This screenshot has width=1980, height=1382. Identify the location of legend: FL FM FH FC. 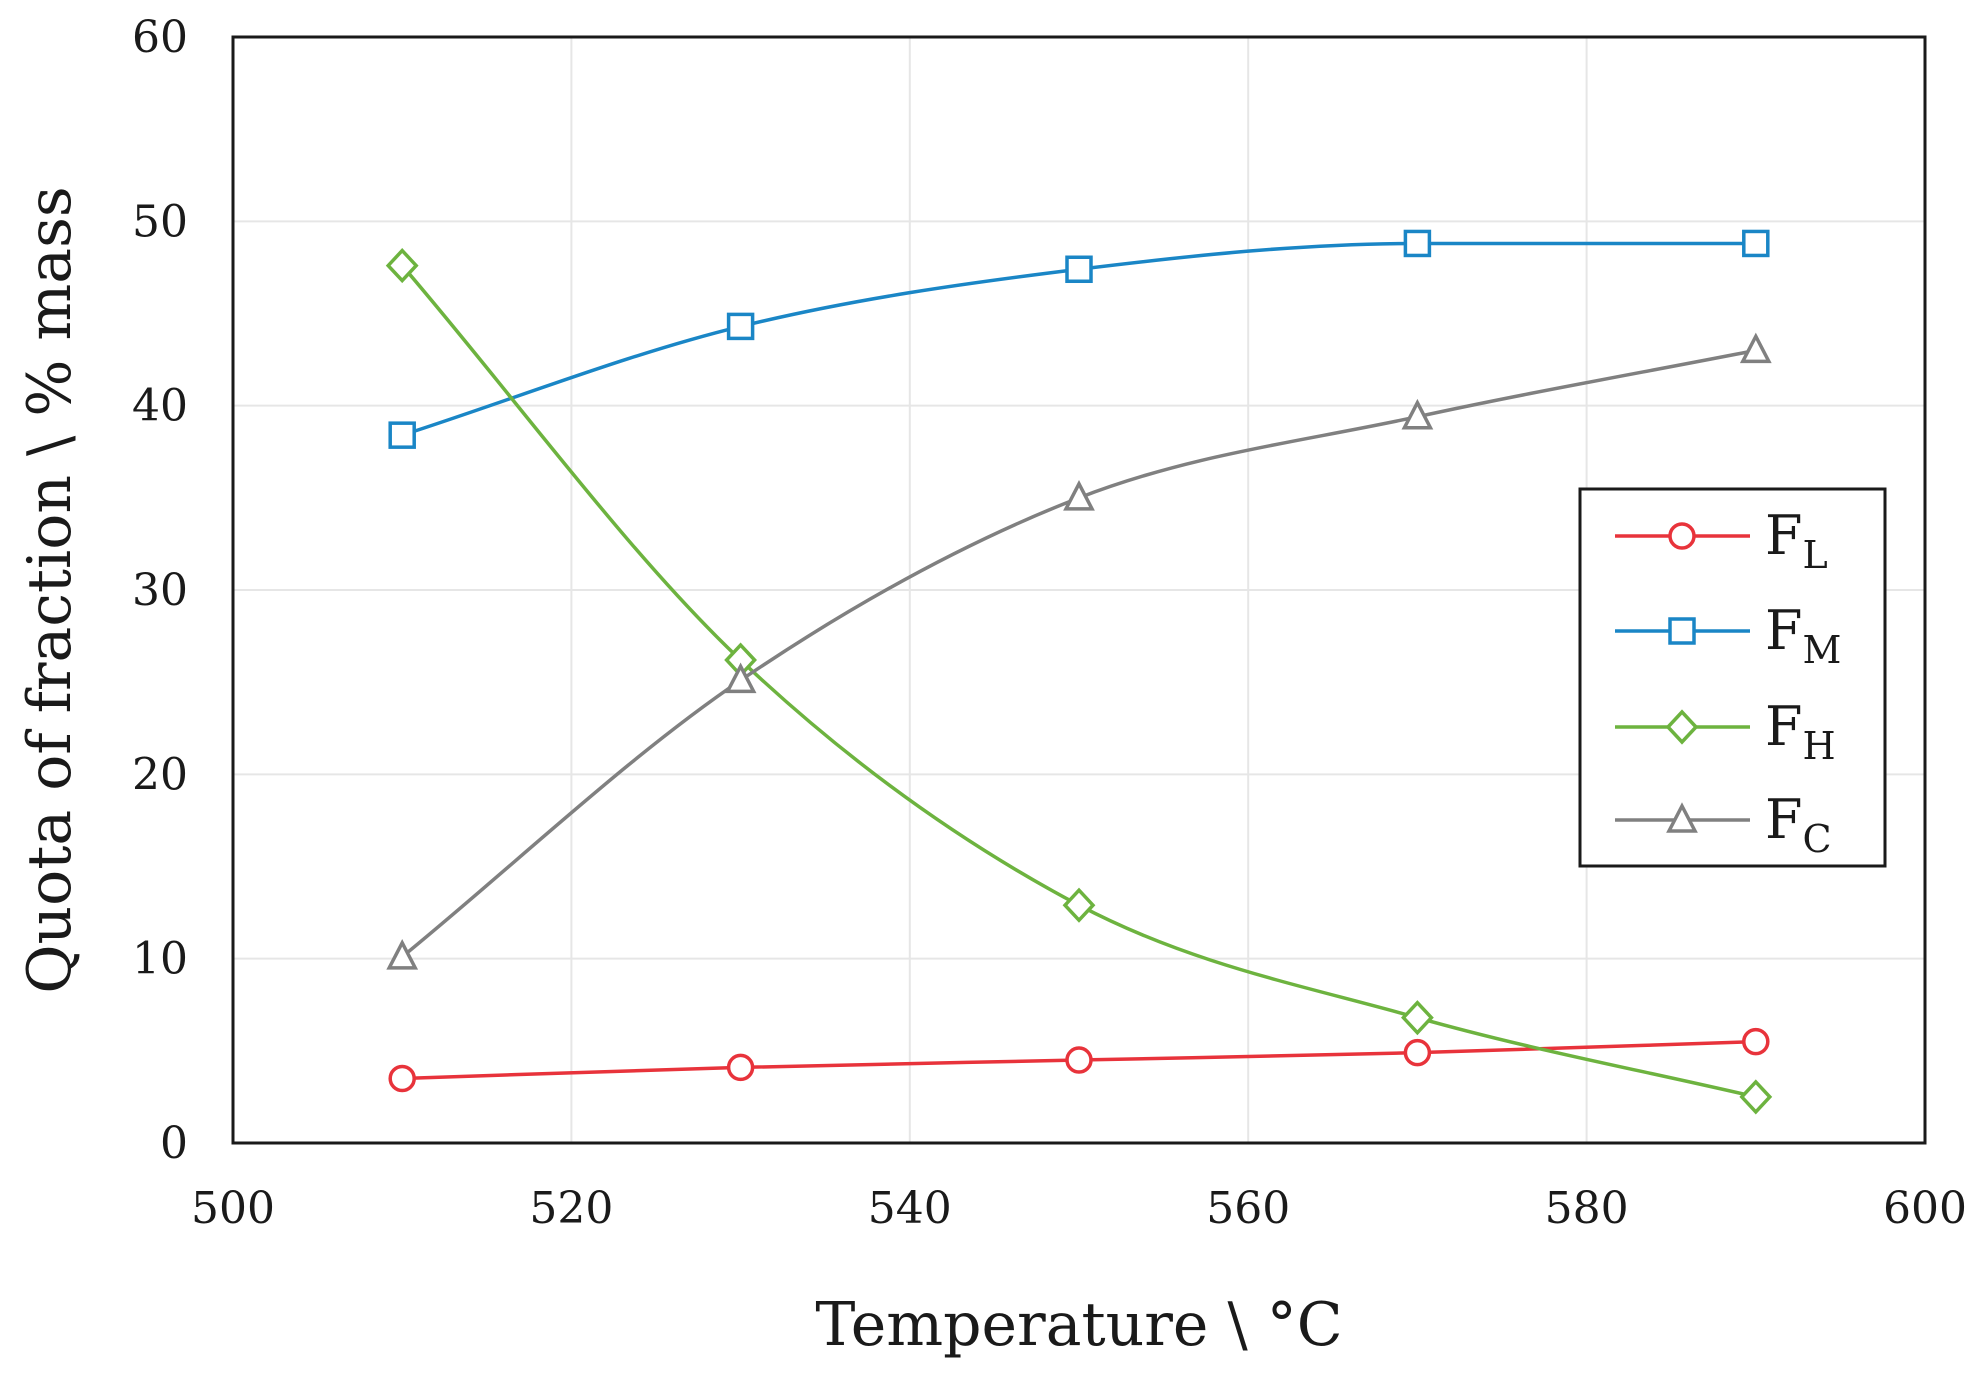
(1732, 677).